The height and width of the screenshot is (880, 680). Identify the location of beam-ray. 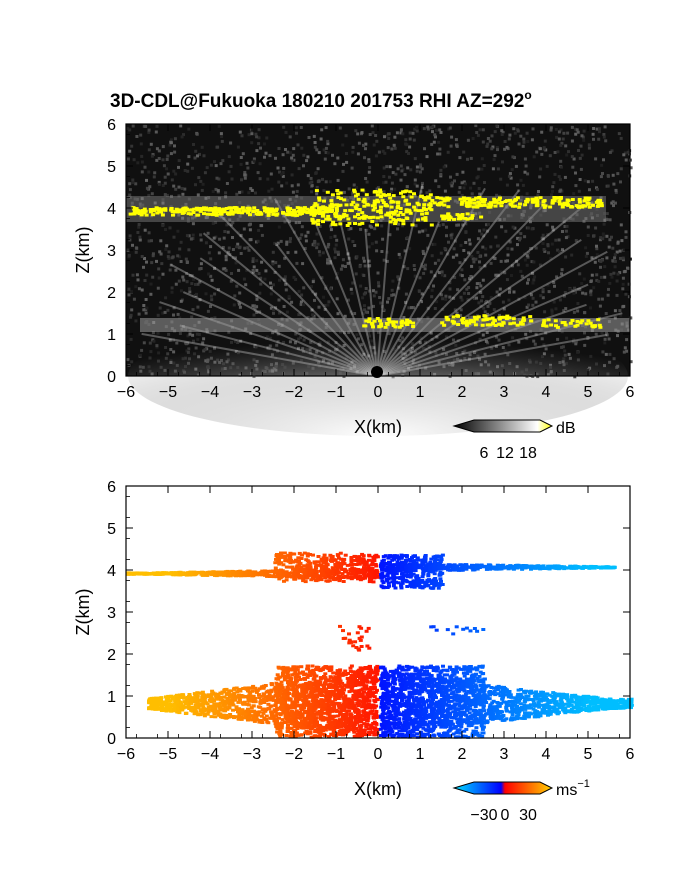
(356, 290).